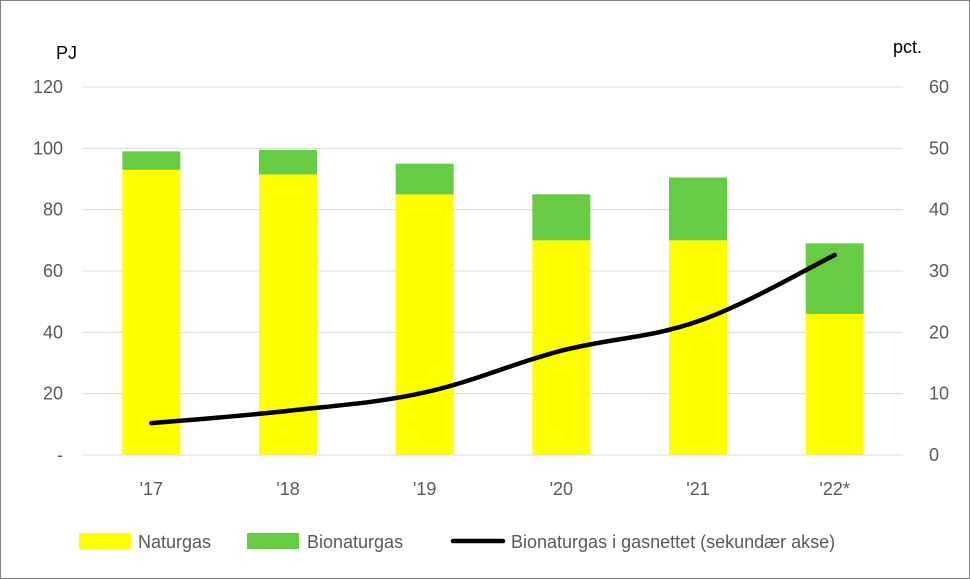 Image resolution: width=970 pixels, height=579 pixels. What do you see at coordinates (287, 489) in the screenshot?
I see `x-tick-label: '18` at bounding box center [287, 489].